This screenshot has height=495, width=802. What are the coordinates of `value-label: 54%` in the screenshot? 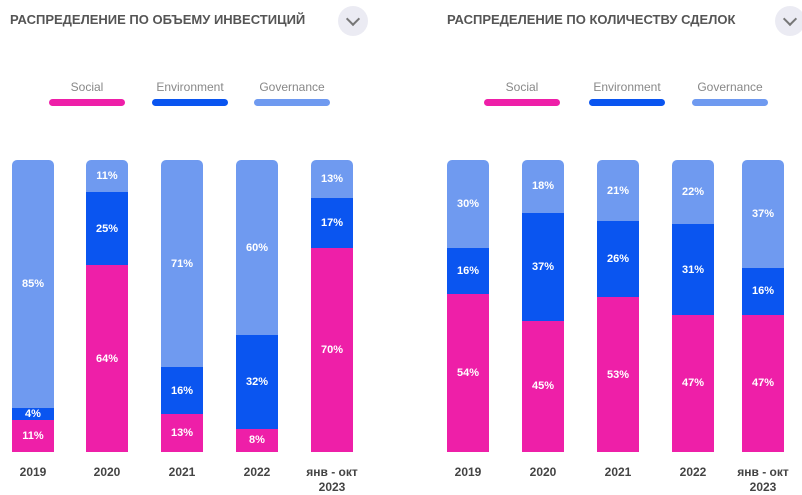 It's located at (468, 373).